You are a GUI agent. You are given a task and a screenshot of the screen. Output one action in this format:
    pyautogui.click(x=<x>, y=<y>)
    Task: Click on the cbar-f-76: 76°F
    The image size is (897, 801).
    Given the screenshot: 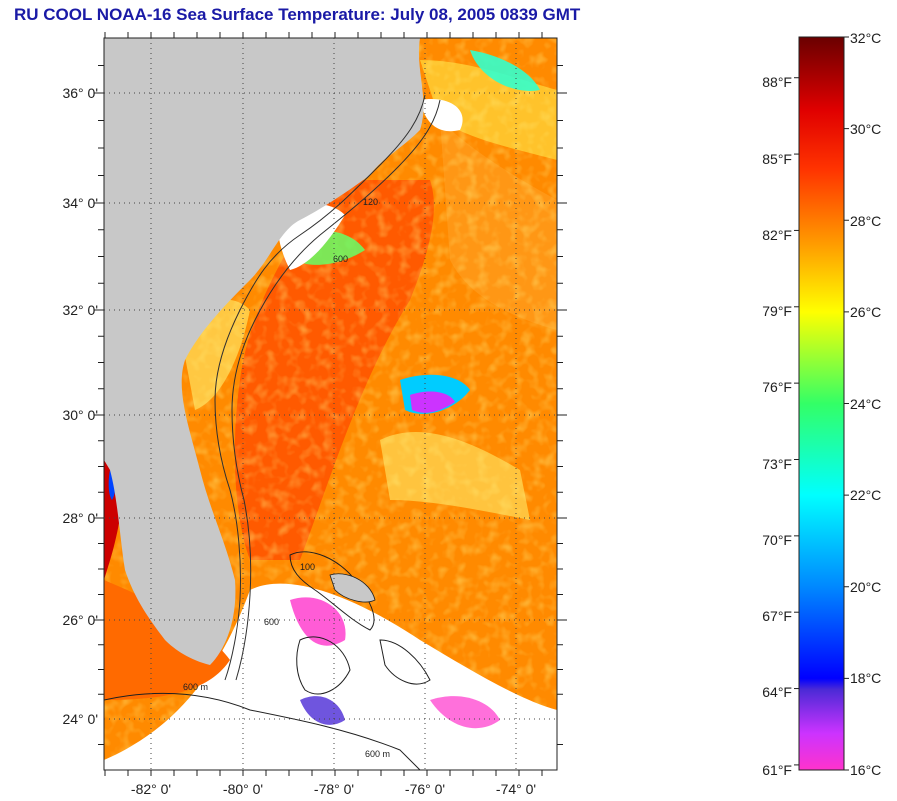 What is the action you would take?
    pyautogui.click(x=777, y=387)
    